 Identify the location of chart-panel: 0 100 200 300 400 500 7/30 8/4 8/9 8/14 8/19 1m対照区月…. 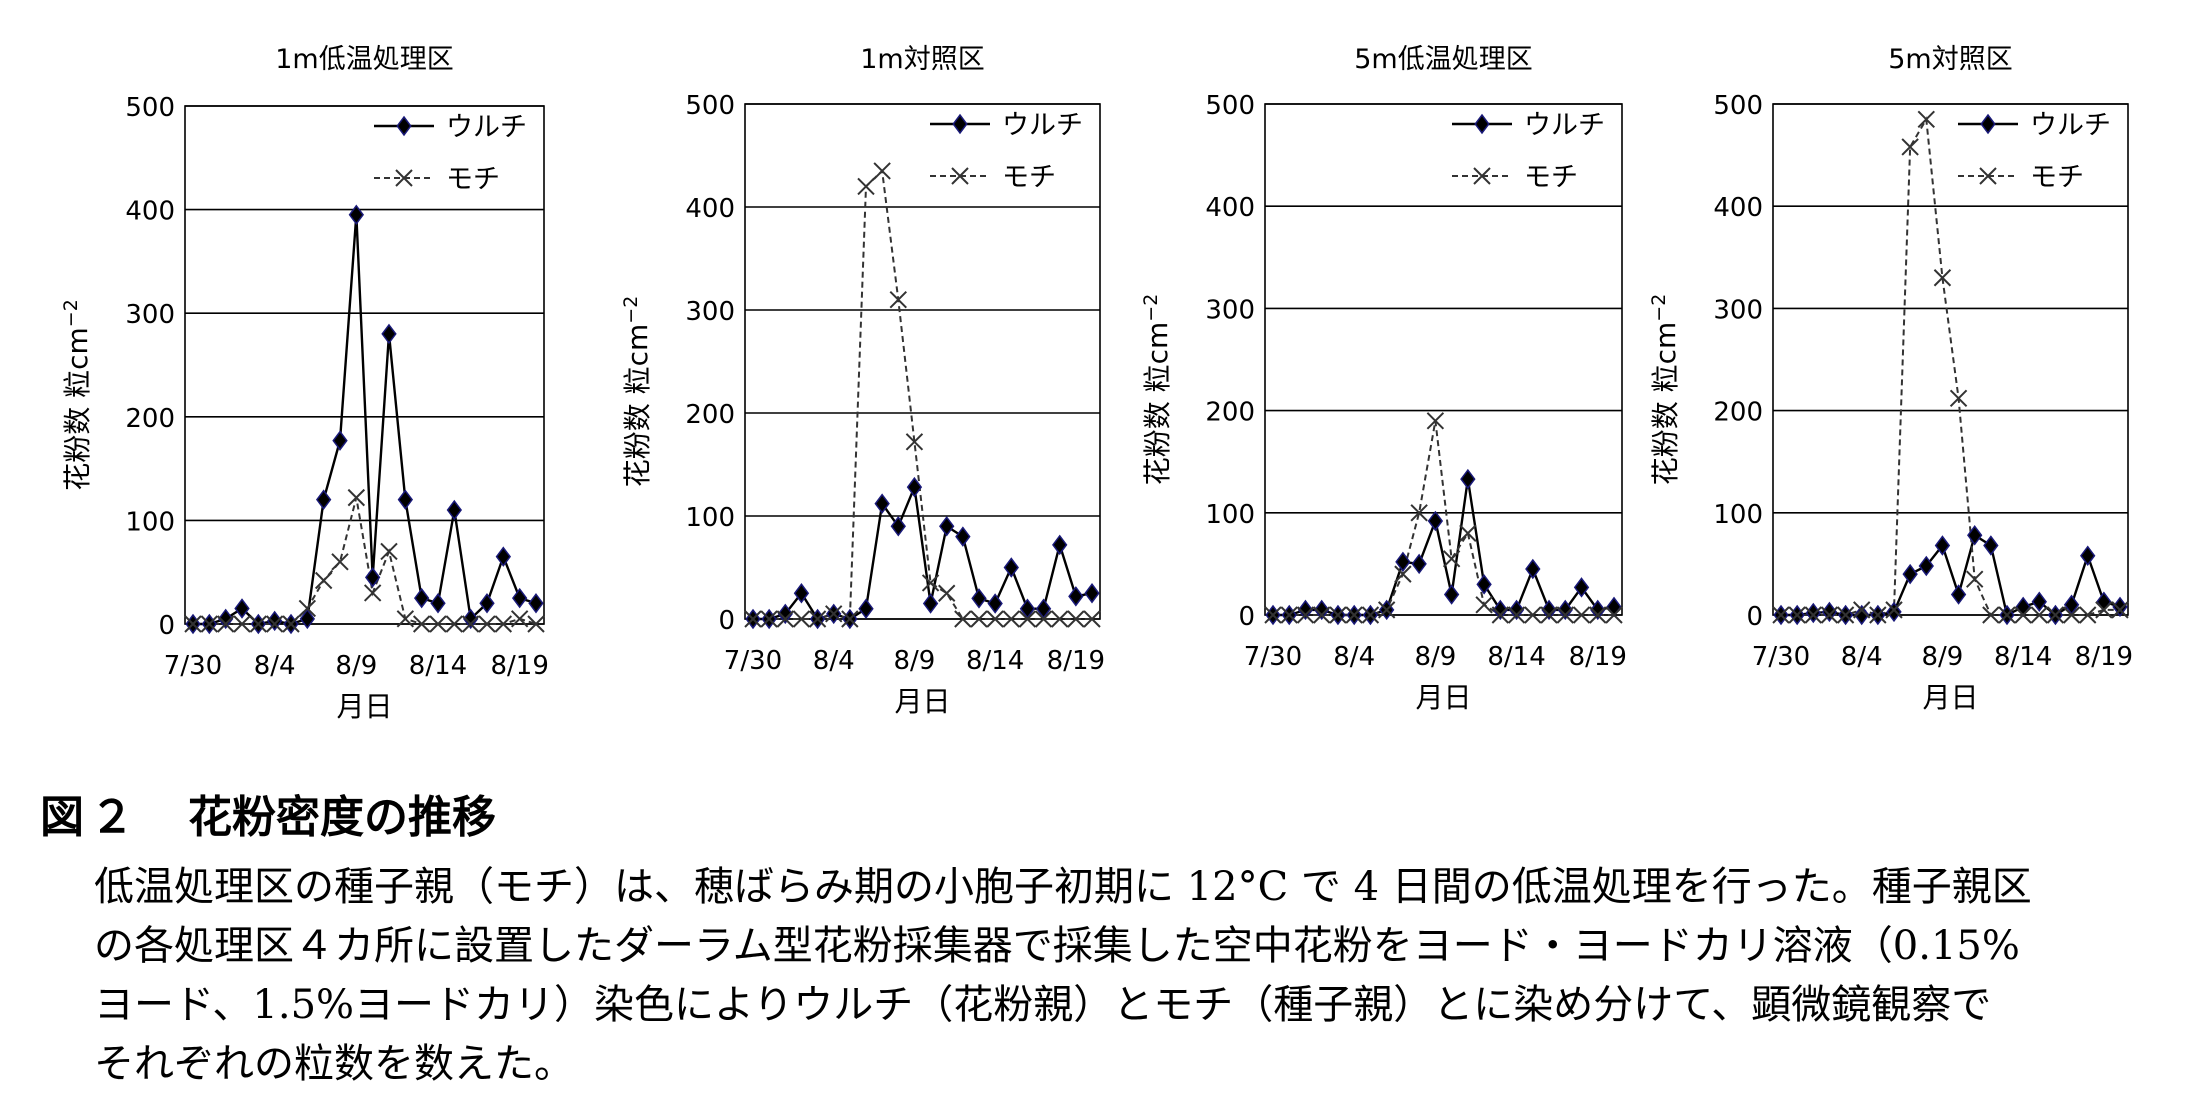
(862, 381).